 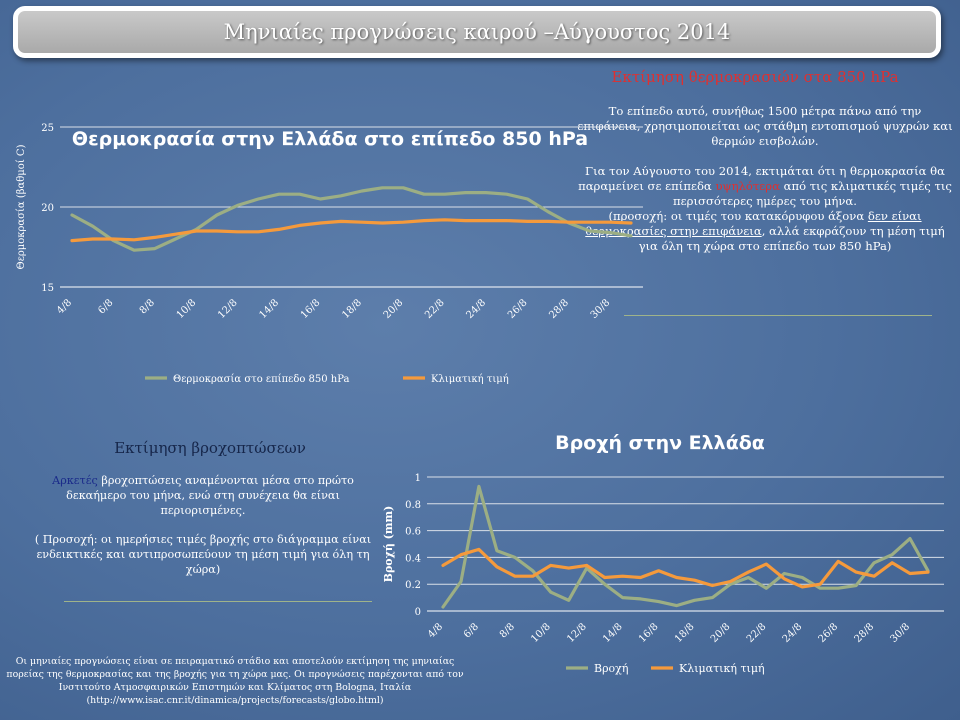 I want to click on rain-divider, so click(x=218, y=601).